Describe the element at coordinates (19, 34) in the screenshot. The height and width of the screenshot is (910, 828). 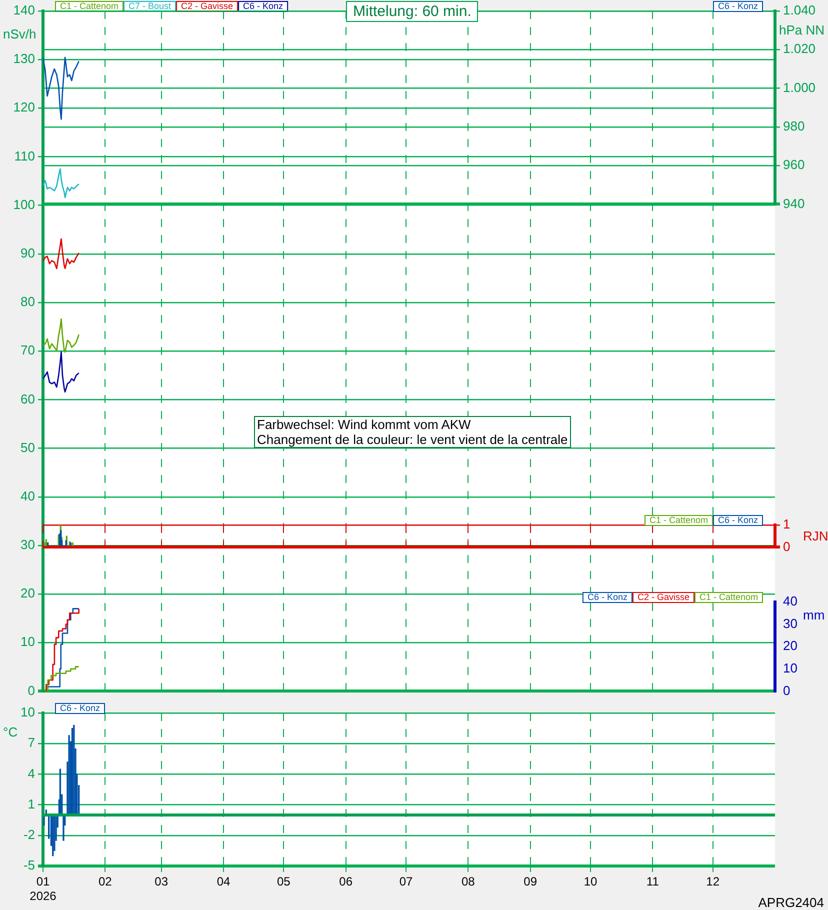
I see `y-axis-title: nSv/h` at that location.